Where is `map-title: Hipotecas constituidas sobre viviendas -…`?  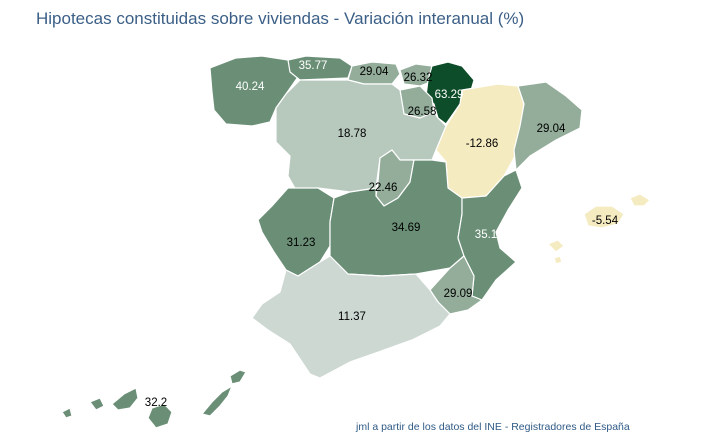
map-title: Hipotecas constituidas sobre viviendas -… is located at coordinates (280, 18).